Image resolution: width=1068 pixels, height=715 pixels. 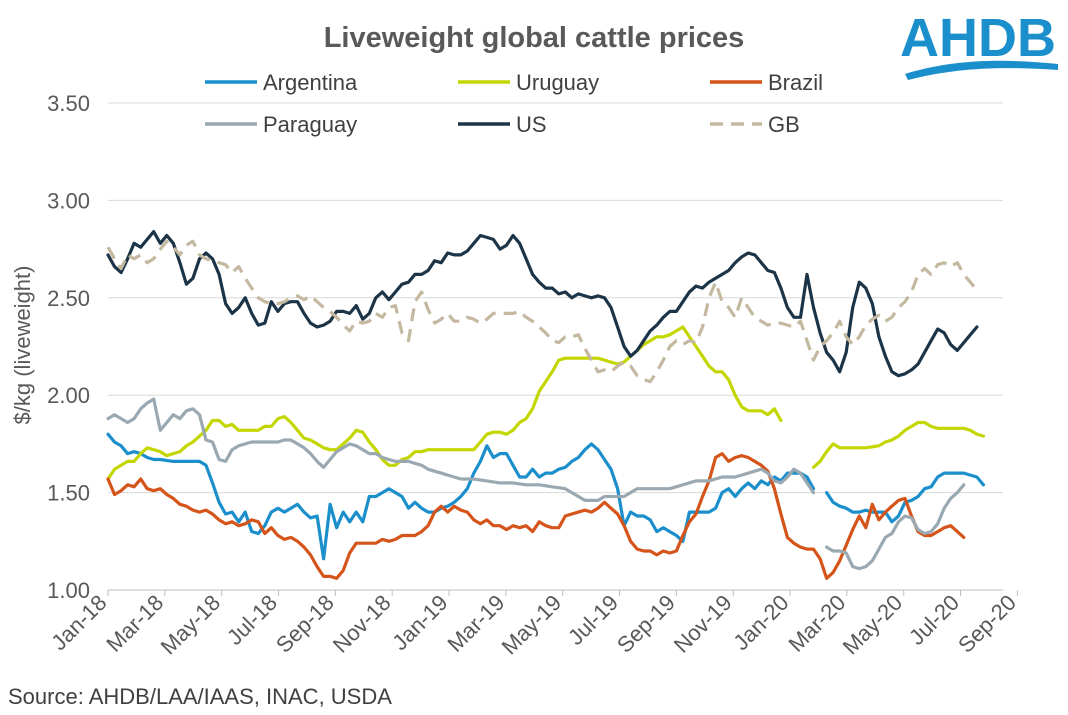 What do you see at coordinates (134, 623) in the screenshot?
I see `x-tick-label: Mar-18` at bounding box center [134, 623].